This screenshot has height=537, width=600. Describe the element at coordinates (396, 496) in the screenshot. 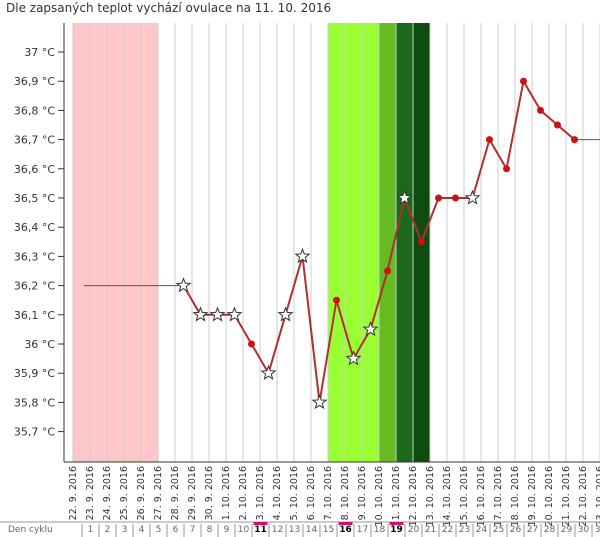

I see `x-tick-label: 11. 10. 2016` at that location.